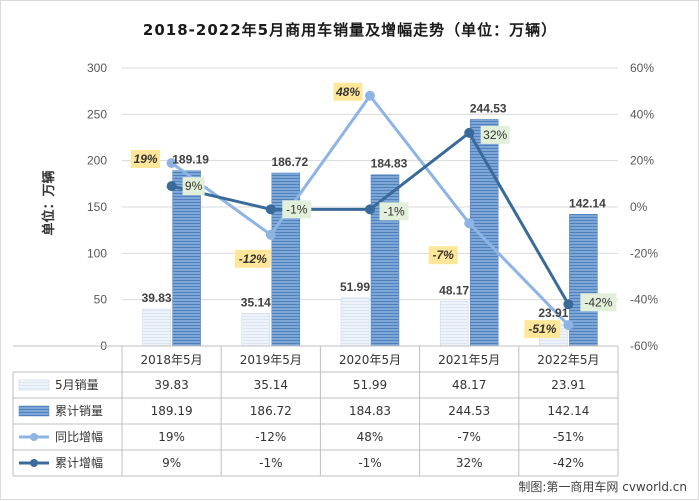 This screenshot has width=699, height=501. I want to click on y2-tick-label: 40%, so click(642, 114).